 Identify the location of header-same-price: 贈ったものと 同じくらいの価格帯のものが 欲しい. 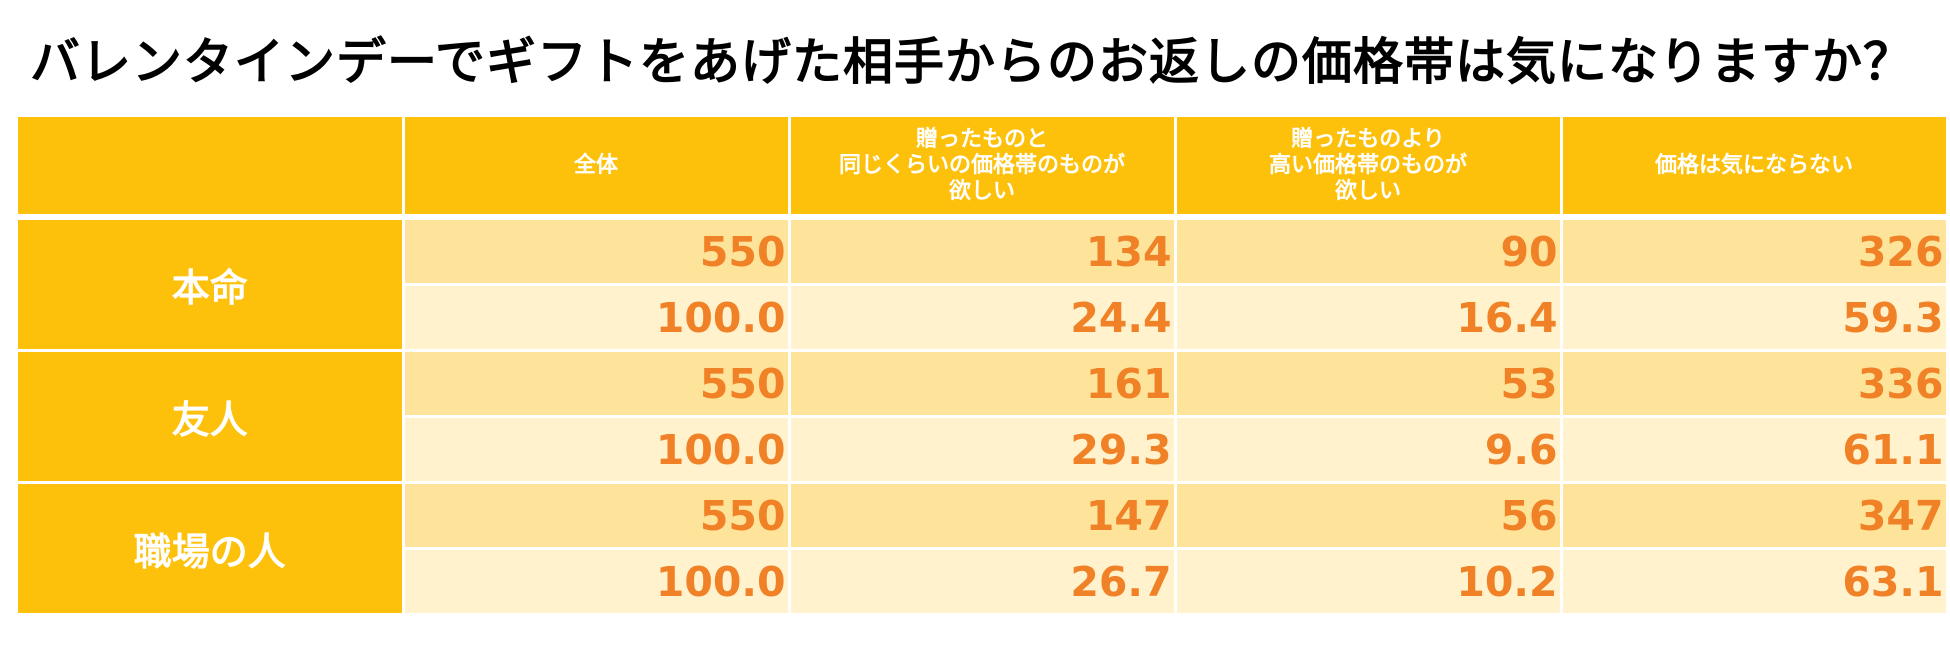
(982, 168).